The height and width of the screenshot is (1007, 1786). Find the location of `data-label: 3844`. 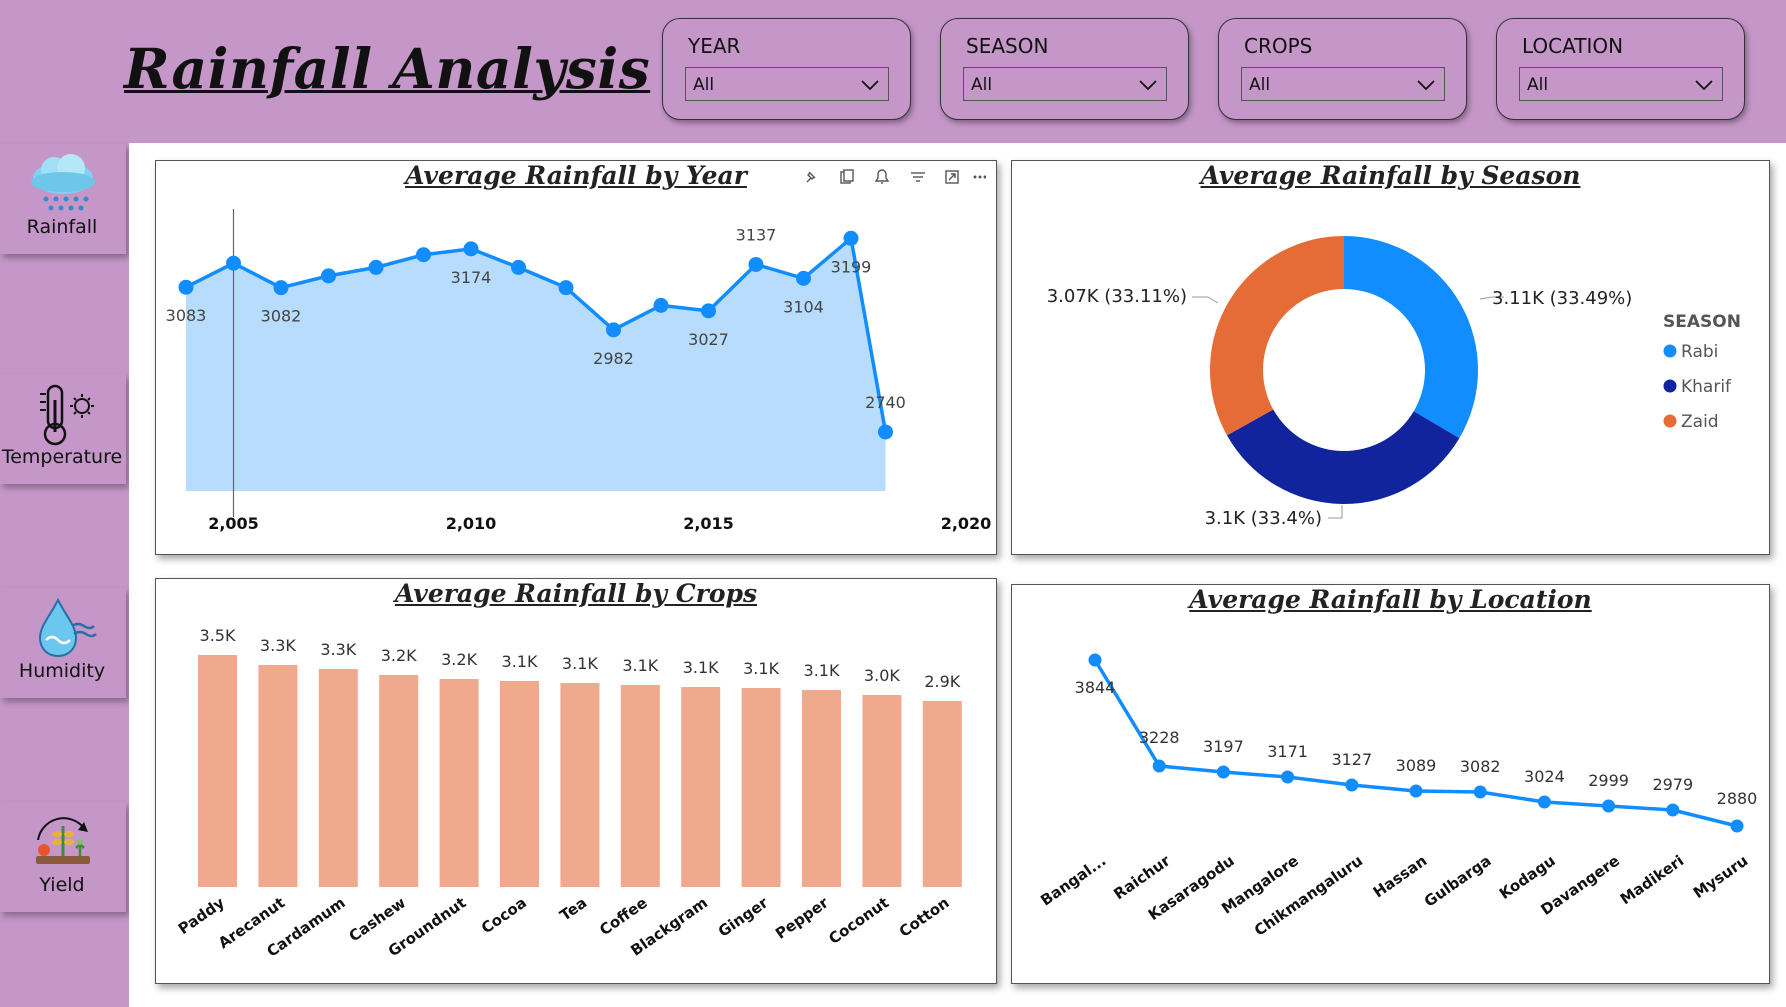

data-label: 3844 is located at coordinates (1095, 687).